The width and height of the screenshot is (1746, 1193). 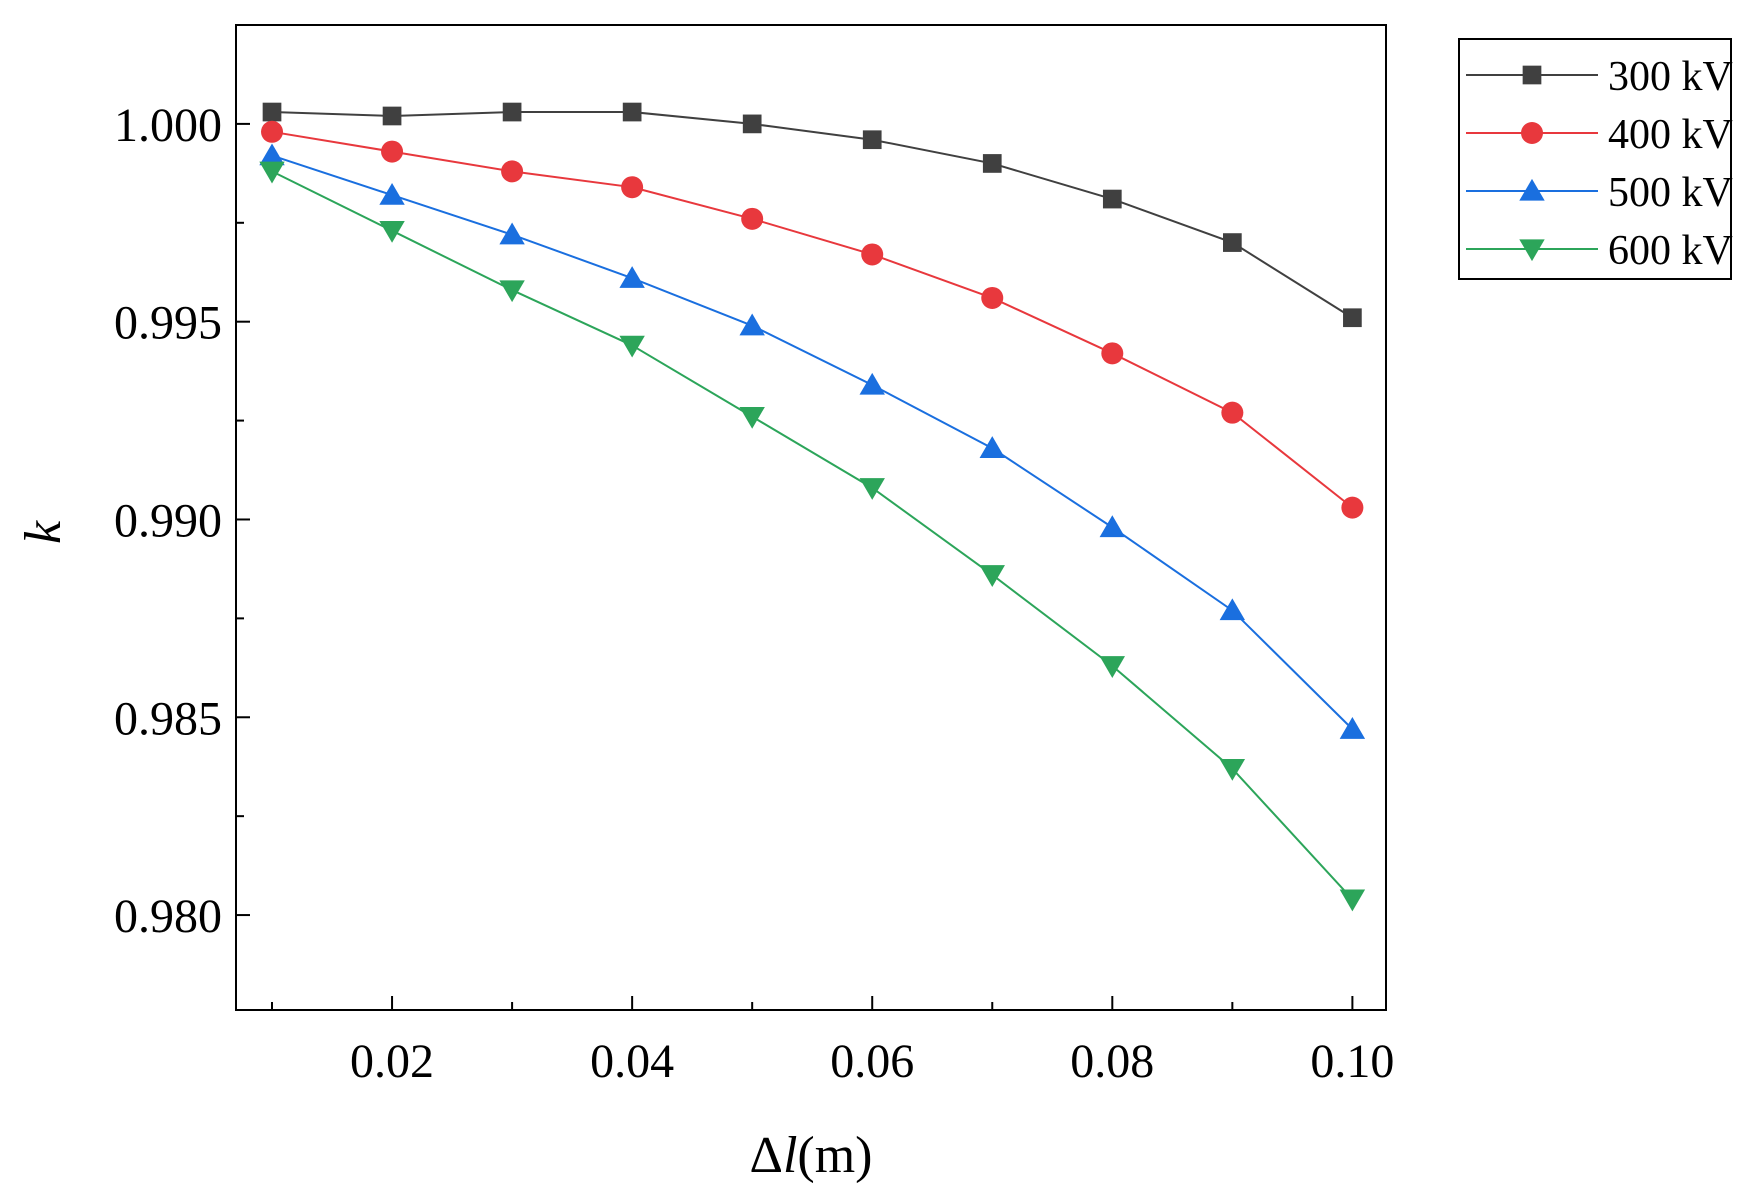 What do you see at coordinates (632, 1061) in the screenshot?
I see `x-tick-label: 0.04` at bounding box center [632, 1061].